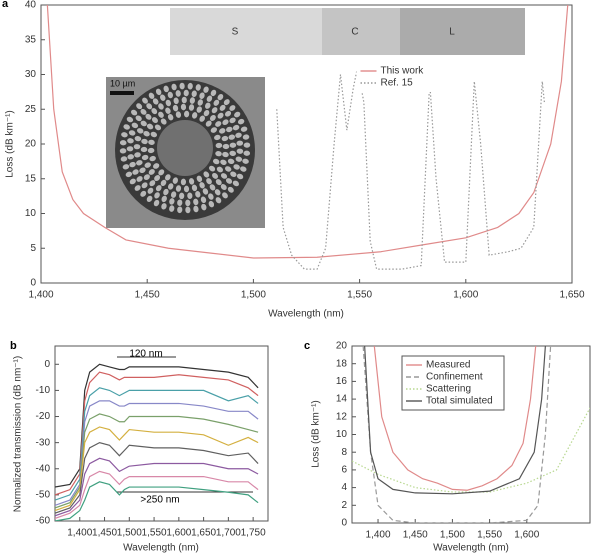  Describe the element at coordinates (31, 74) in the screenshot. I see `y-tick-label: 30` at that location.